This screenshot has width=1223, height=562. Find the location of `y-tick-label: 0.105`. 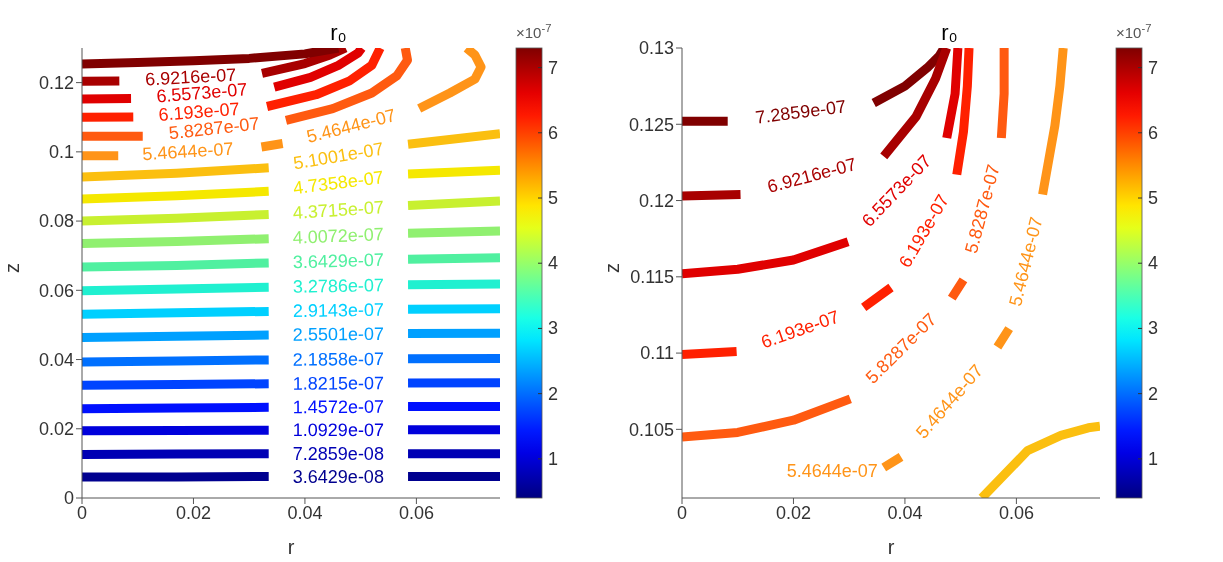

y-tick-label: 0.105 is located at coordinates (651, 429).